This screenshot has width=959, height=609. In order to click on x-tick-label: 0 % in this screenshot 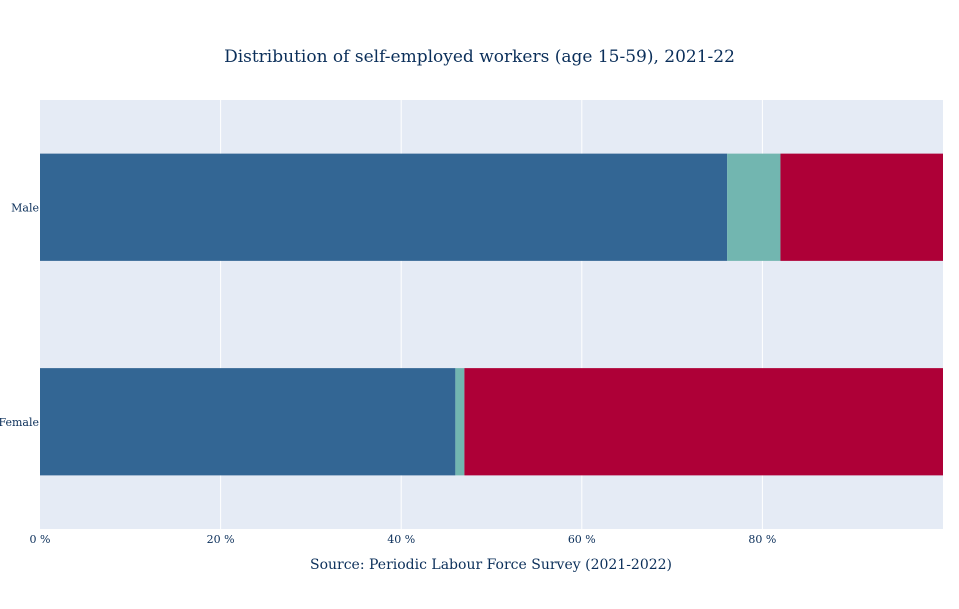, I will do `click(40, 539)`.